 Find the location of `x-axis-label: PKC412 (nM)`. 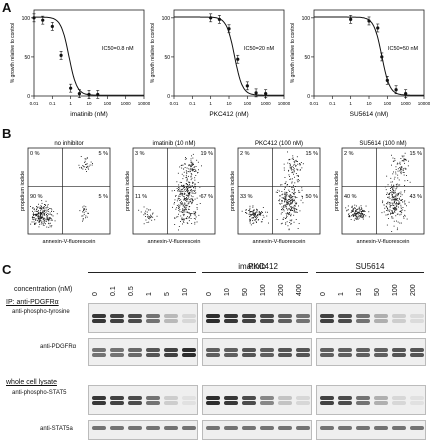

x-axis-label: PKC412 (nM) is located at coordinates (228, 114).